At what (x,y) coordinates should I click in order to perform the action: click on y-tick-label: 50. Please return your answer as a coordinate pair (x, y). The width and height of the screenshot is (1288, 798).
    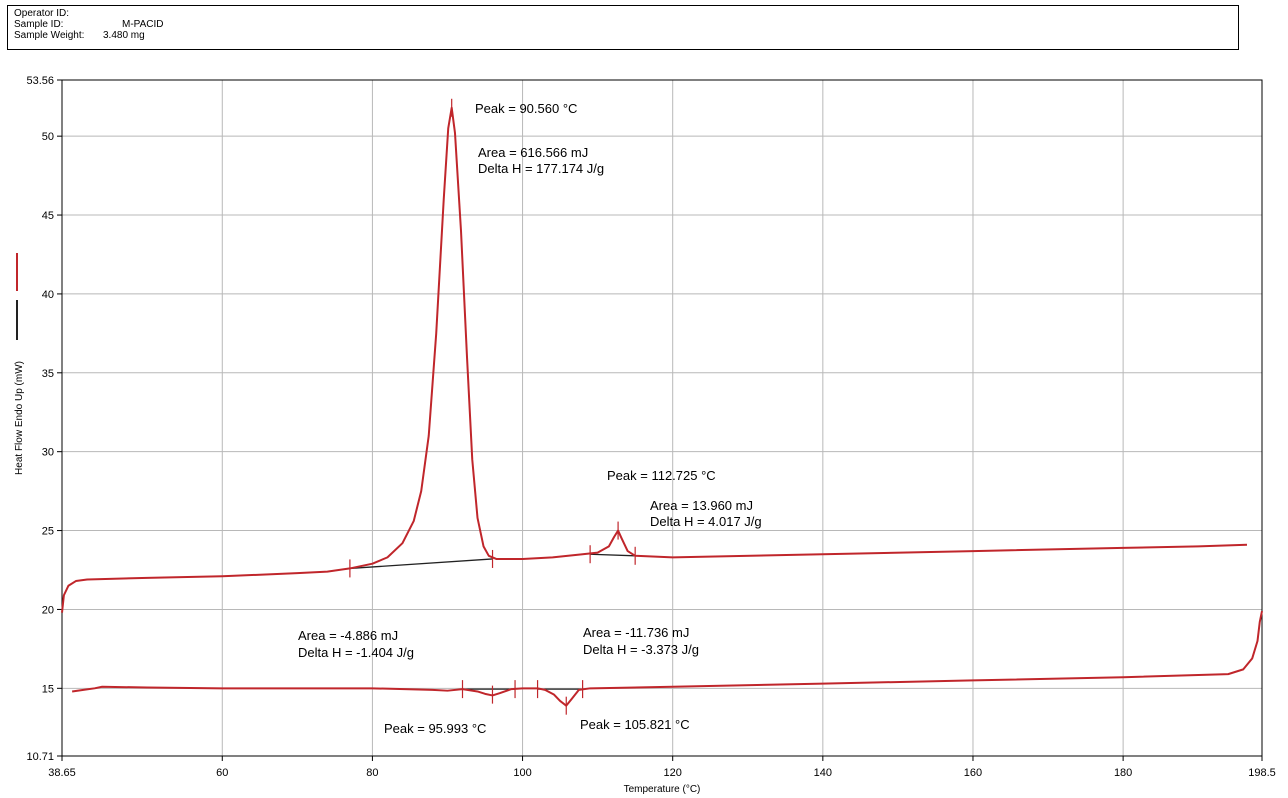
    Looking at the image, I should click on (48, 137).